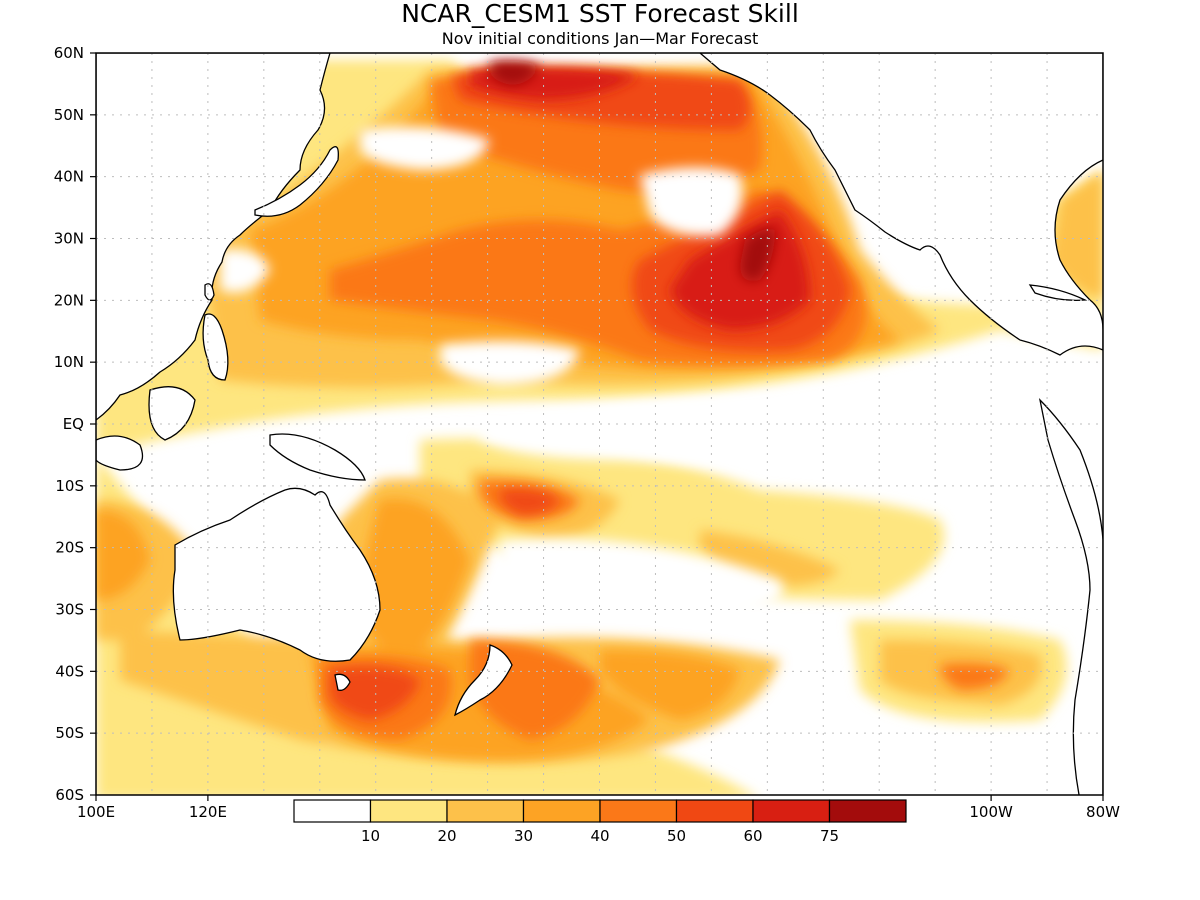 This screenshot has width=1200, height=900. I want to click on colorbar-level-label: 10, so click(370, 836).